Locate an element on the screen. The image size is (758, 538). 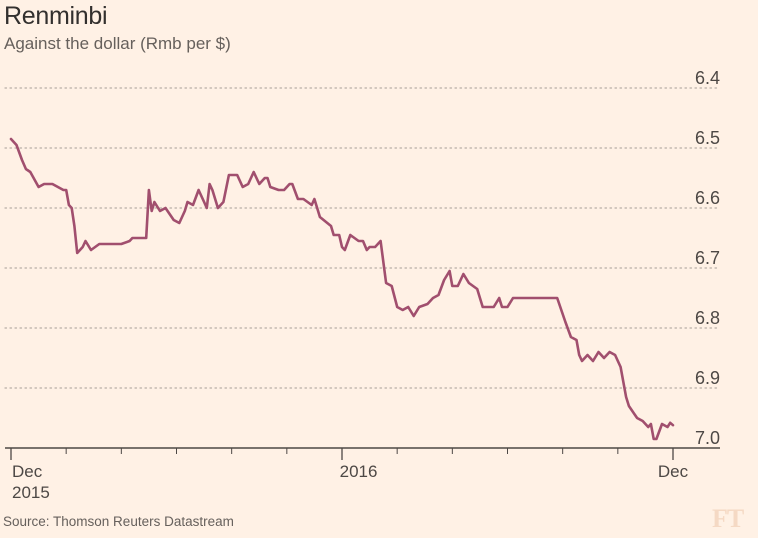
y-tick-label: 6.7 is located at coordinates (707, 258).